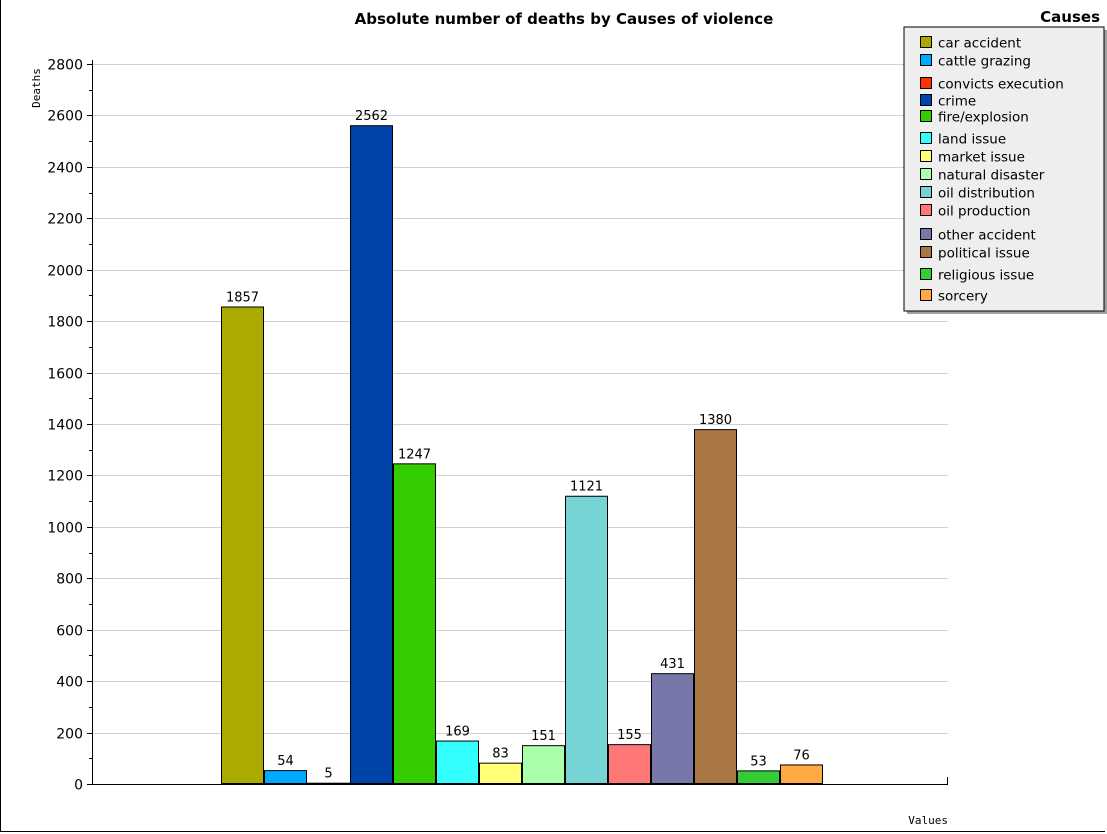 The image size is (1107, 834). I want to click on bar-political-issue, so click(715, 606).